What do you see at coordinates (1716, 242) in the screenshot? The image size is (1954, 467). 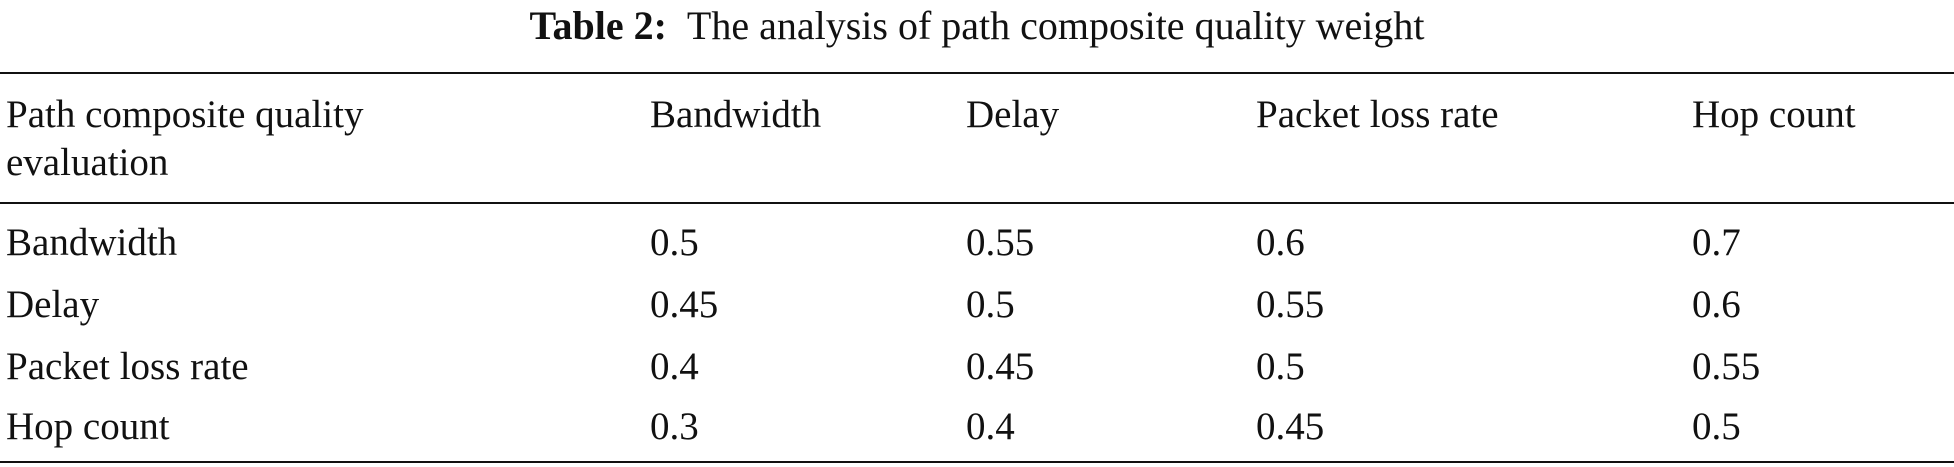 I see `table-cell: 0.7` at bounding box center [1716, 242].